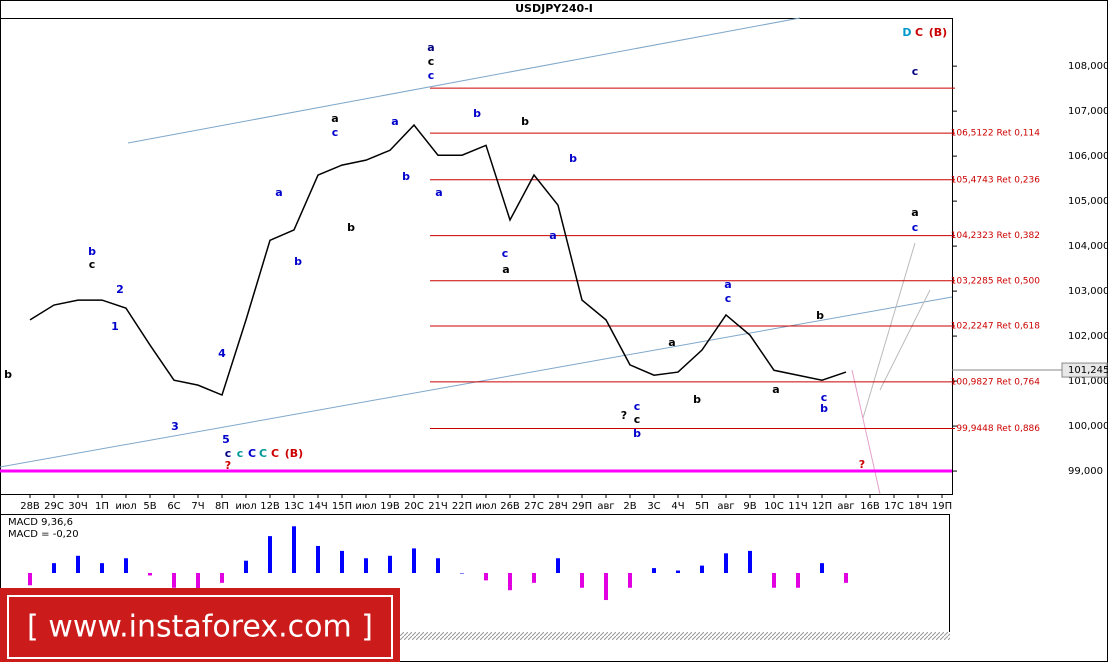  I want to click on x-tick-label: 11Ч, so click(798, 506).